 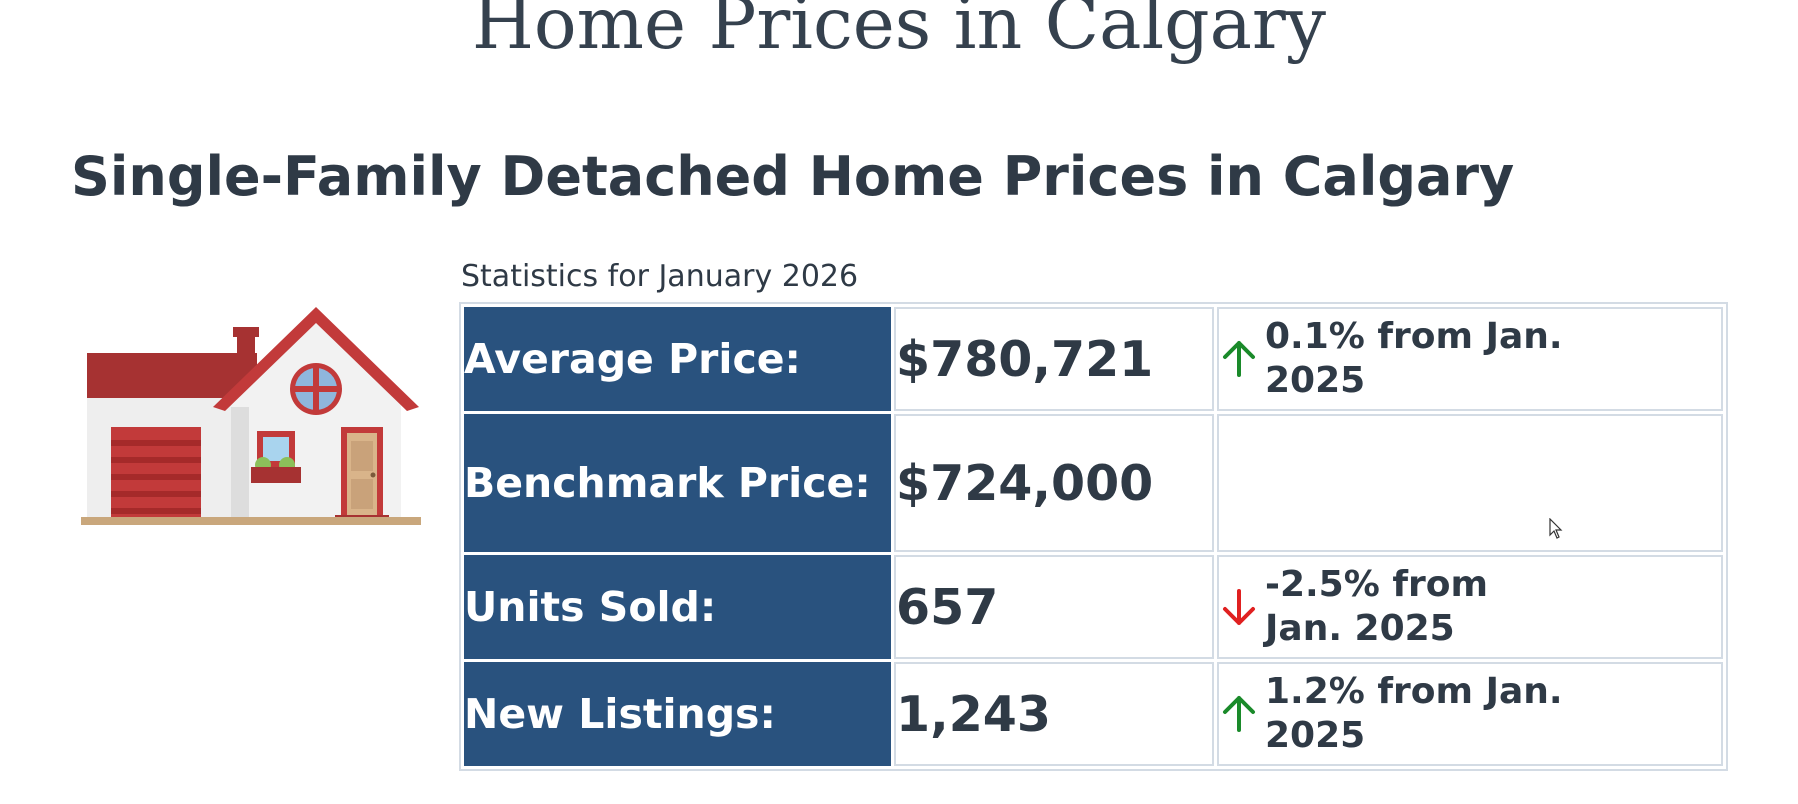 What do you see at coordinates (1054, 359) in the screenshot?
I see `stat-value: $780,721` at bounding box center [1054, 359].